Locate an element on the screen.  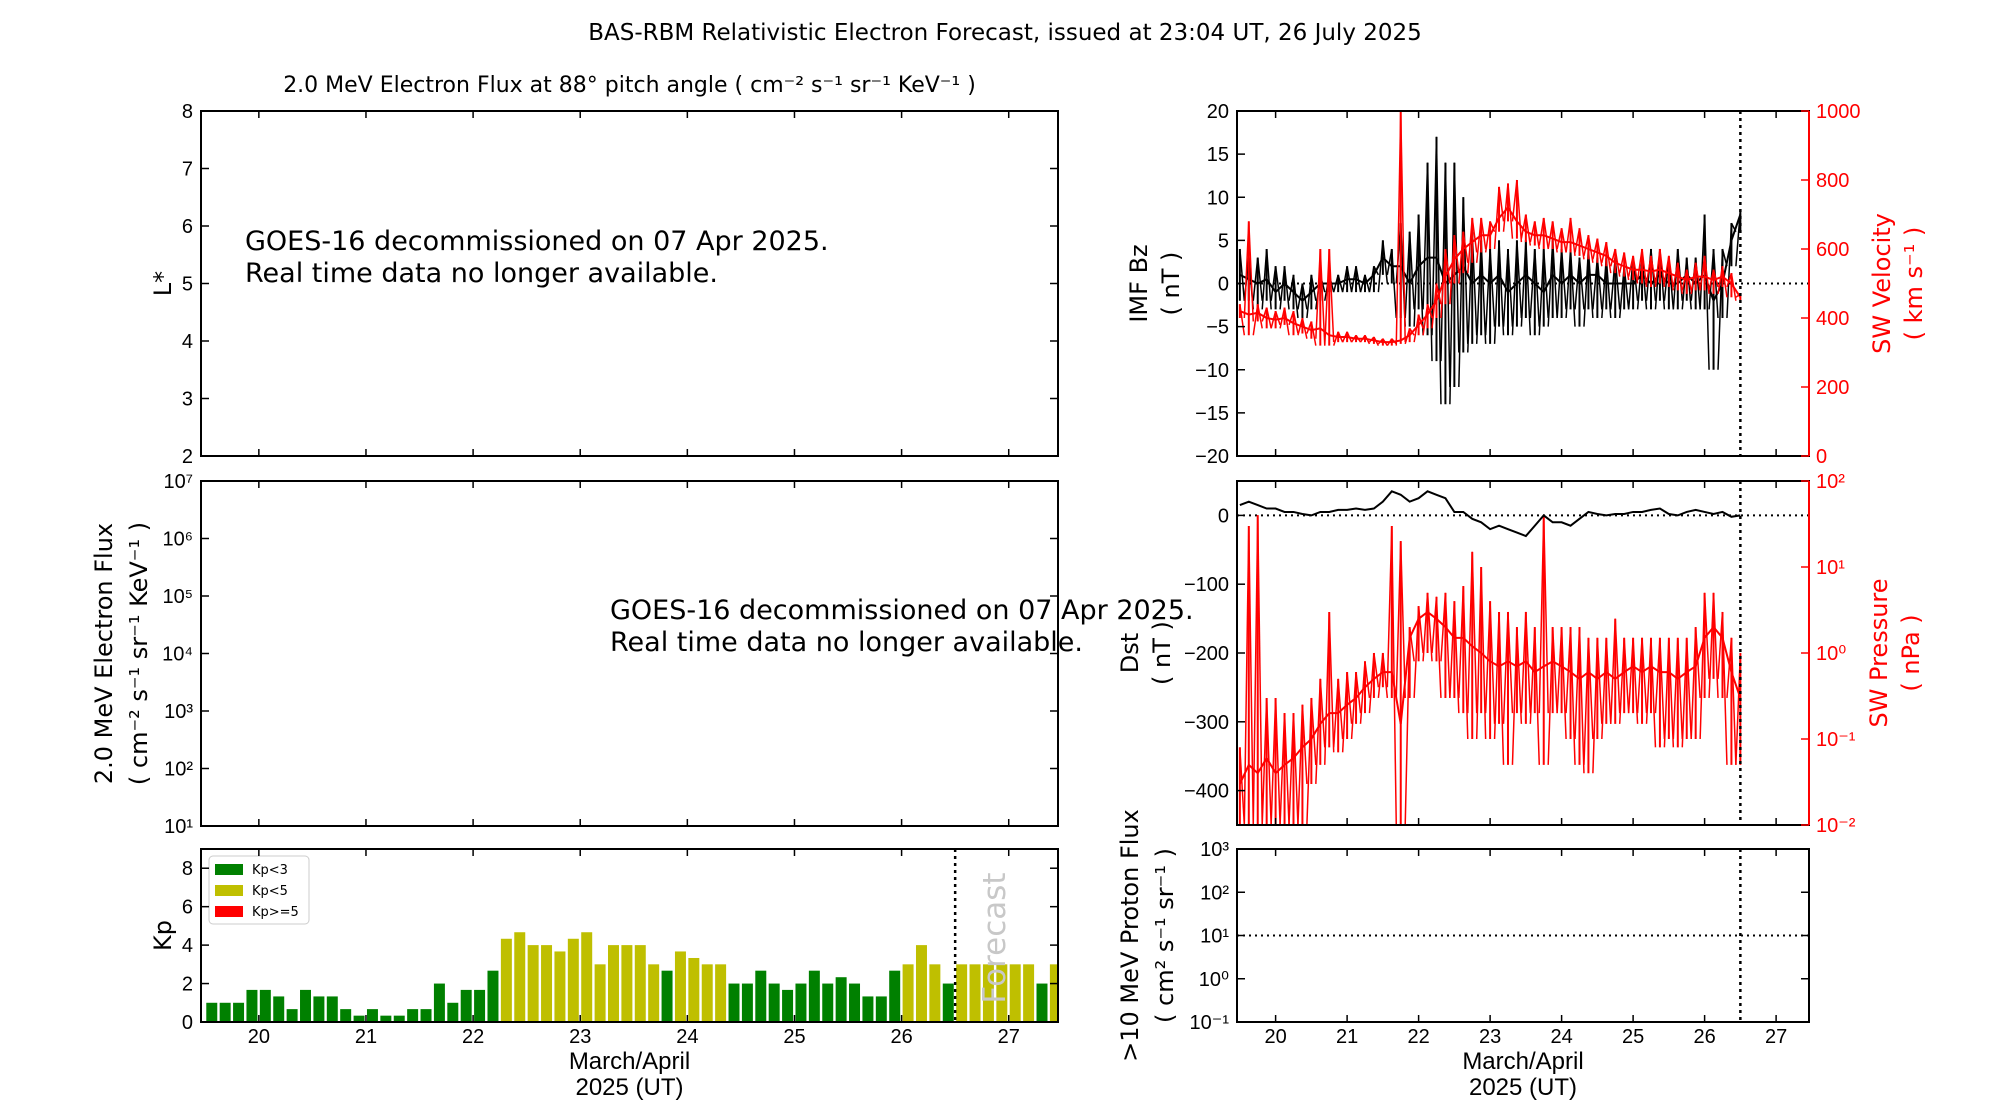
x-tick-label: 20 is located at coordinates (1275, 1037).